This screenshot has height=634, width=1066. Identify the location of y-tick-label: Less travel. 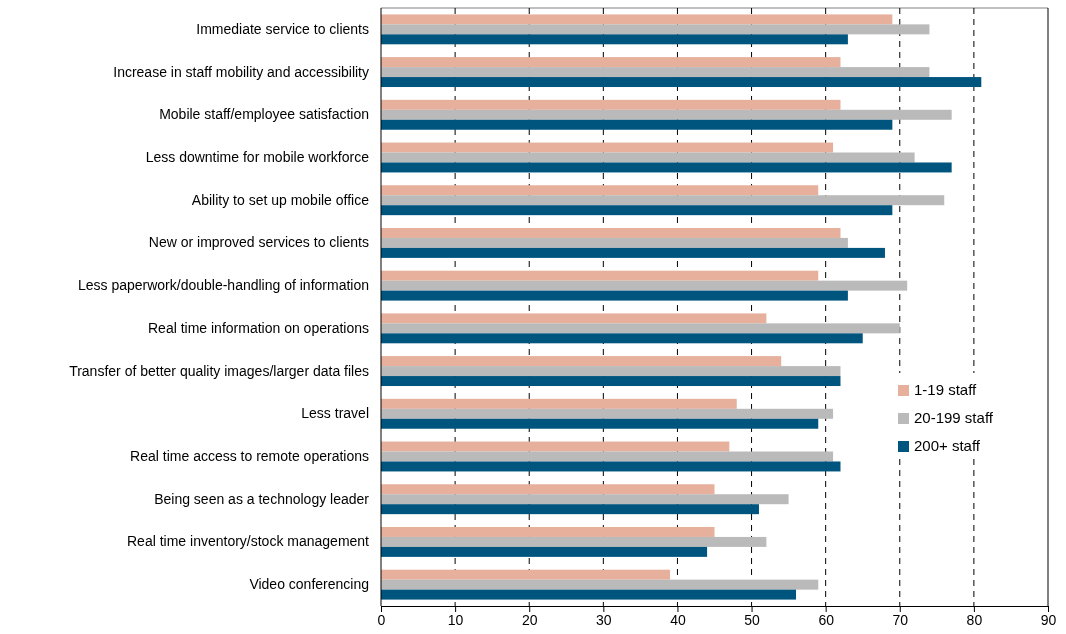
(335, 413).